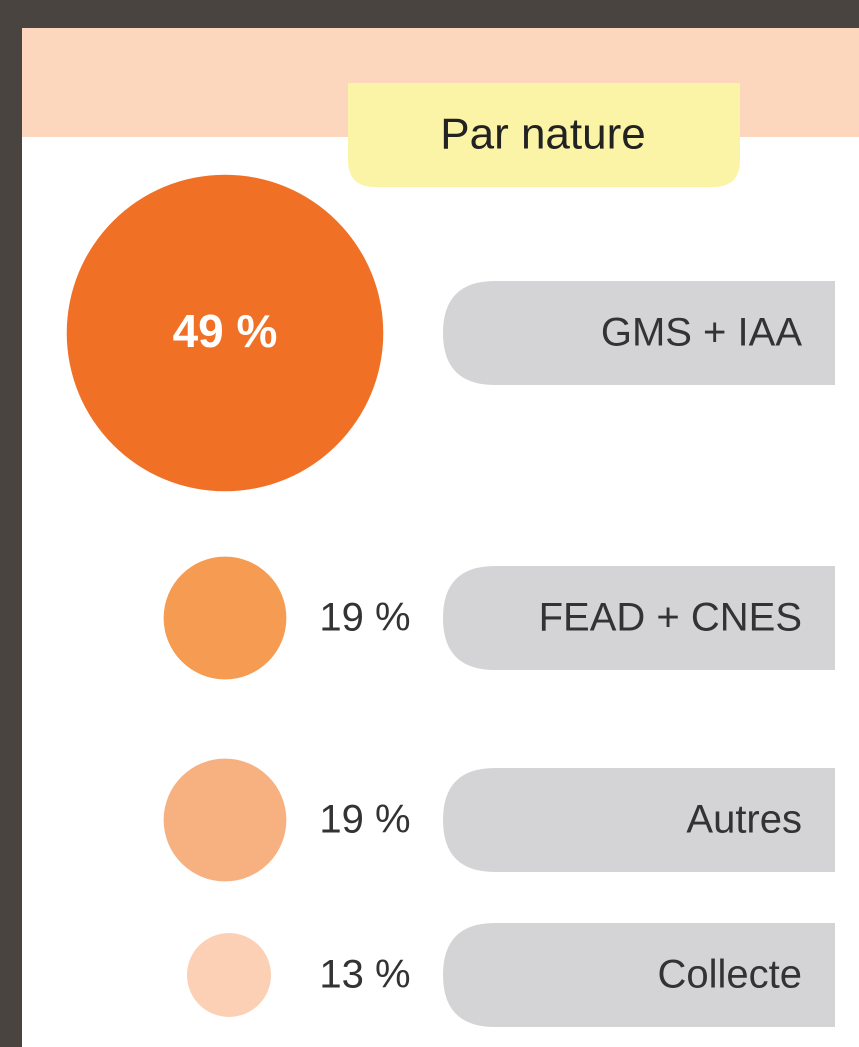 This screenshot has width=859, height=1047. What do you see at coordinates (670, 618) in the screenshot?
I see `category-label: FEAD + CNES` at bounding box center [670, 618].